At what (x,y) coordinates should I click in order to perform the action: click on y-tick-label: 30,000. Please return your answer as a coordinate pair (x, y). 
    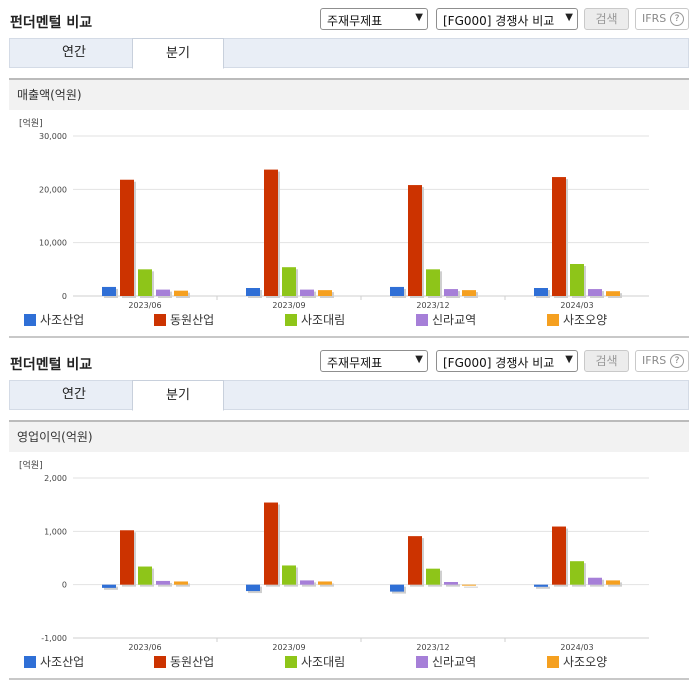
    Looking at the image, I should click on (53, 136).